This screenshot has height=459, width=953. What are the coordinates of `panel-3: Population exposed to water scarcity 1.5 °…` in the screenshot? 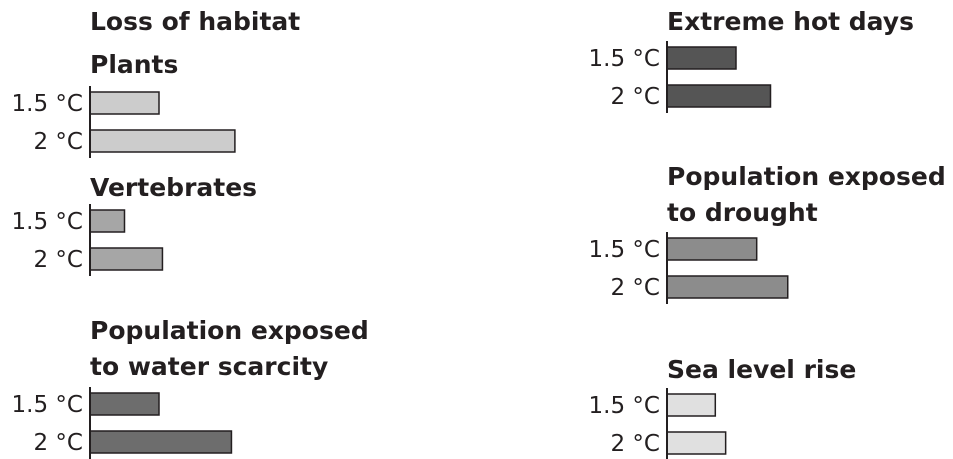 It's located at (190, 387).